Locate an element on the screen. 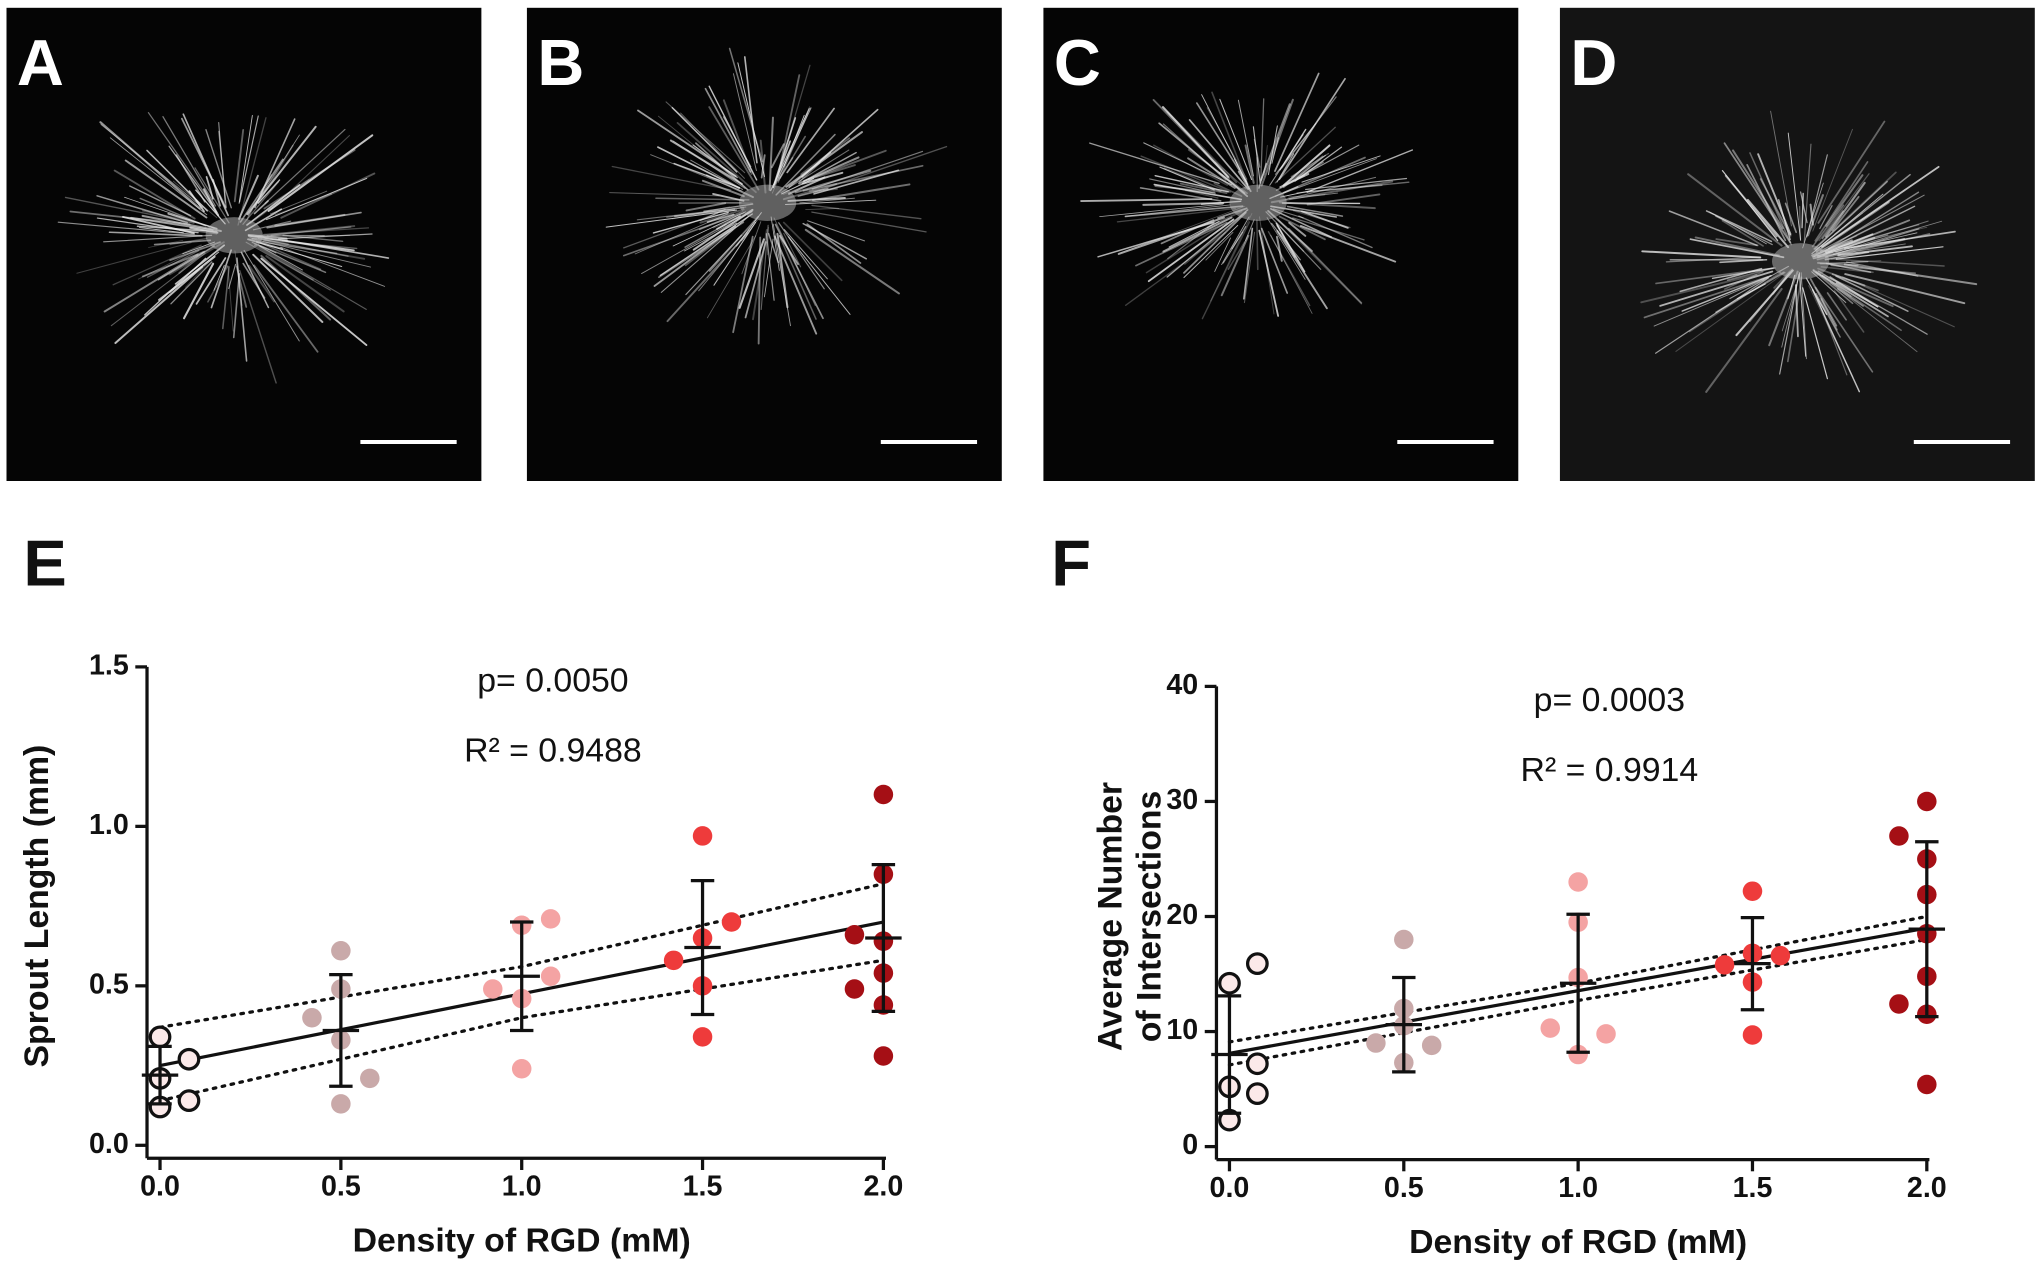 This screenshot has width=2040, height=1274. y-tick-label: 40 is located at coordinates (1182, 685).